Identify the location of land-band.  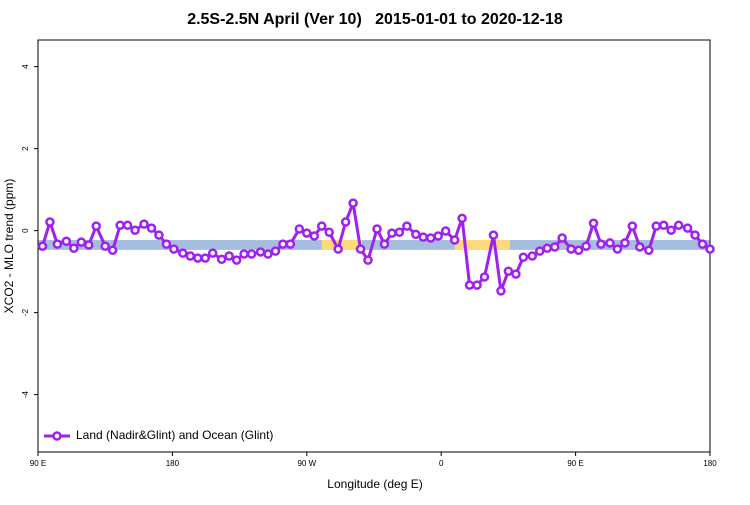
(482, 245).